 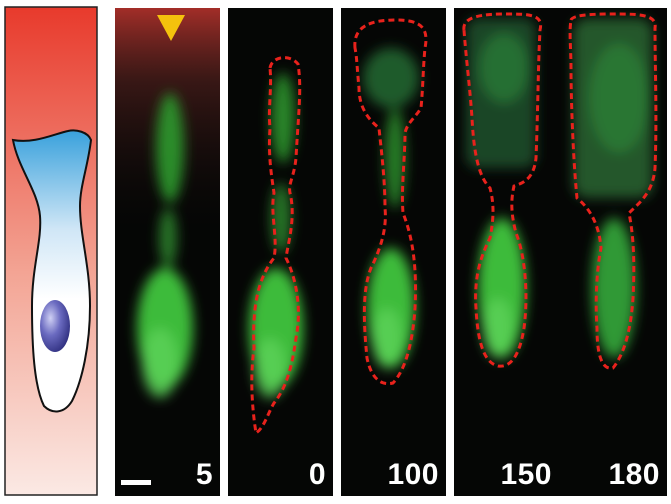 I want to click on time-label: 0, so click(x=317, y=474).